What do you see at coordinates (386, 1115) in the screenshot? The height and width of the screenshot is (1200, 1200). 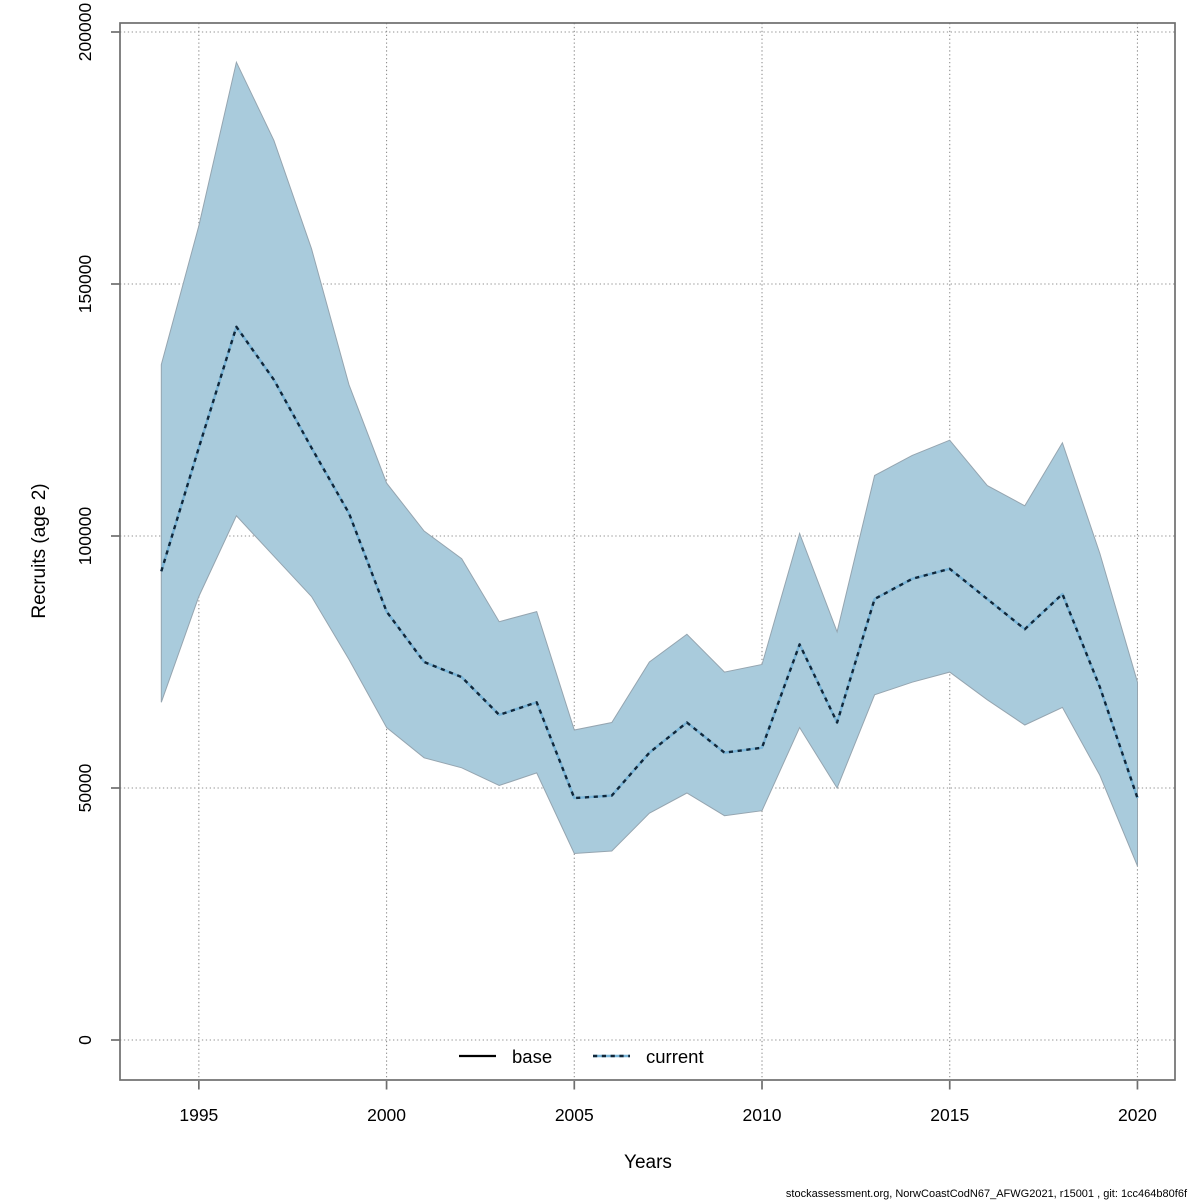 I see `x-tick-label-2000: 2000` at bounding box center [386, 1115].